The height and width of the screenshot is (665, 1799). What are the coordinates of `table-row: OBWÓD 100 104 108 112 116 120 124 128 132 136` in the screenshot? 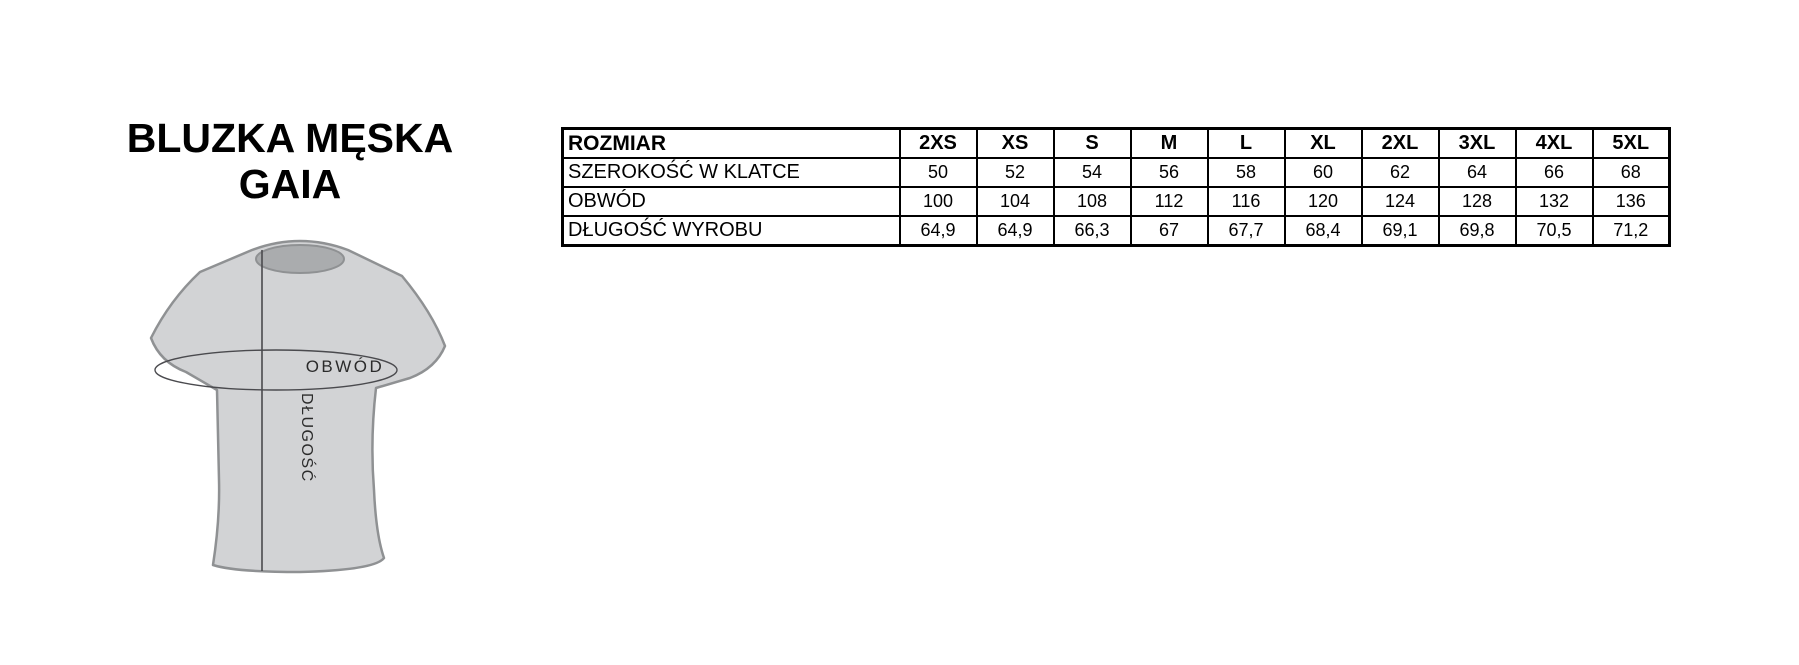 It's located at (1116, 201).